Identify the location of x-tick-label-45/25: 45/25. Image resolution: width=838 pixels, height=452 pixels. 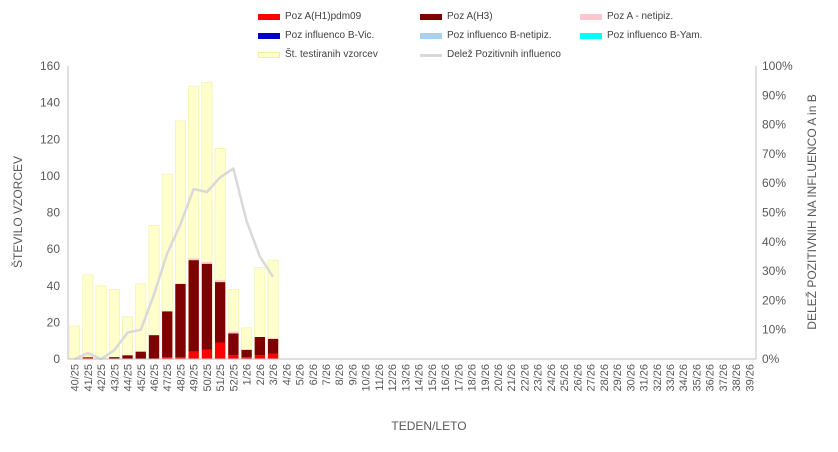
(142, 378).